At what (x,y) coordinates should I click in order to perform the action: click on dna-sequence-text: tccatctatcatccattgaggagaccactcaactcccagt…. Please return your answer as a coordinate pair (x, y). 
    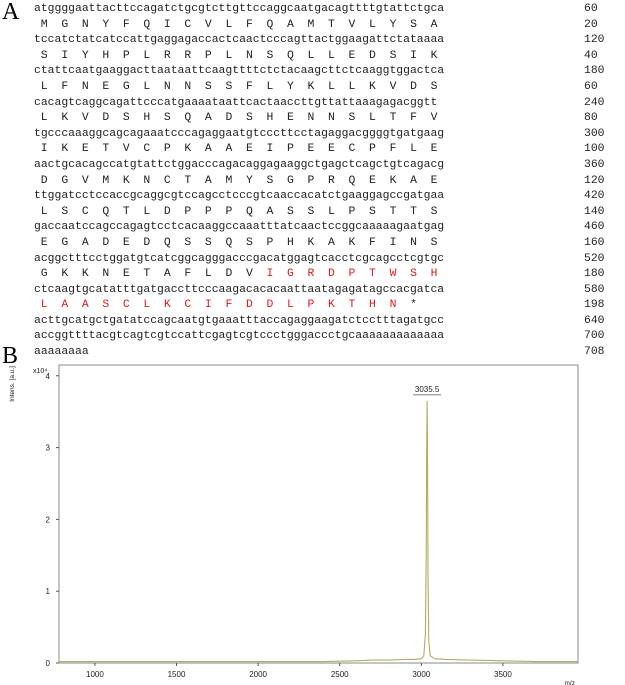
    Looking at the image, I should click on (239, 40).